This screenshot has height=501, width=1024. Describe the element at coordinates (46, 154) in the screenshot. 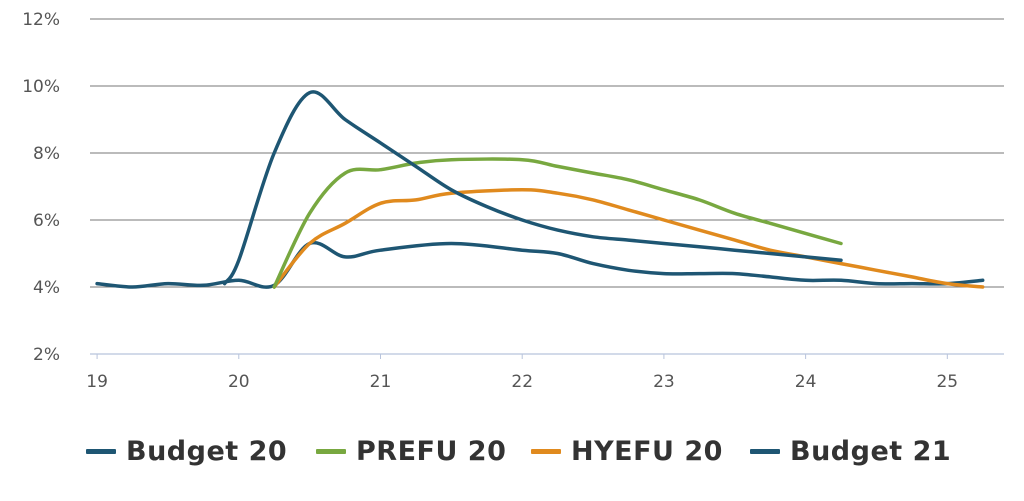

I see `y-tick-label: 8%` at that location.